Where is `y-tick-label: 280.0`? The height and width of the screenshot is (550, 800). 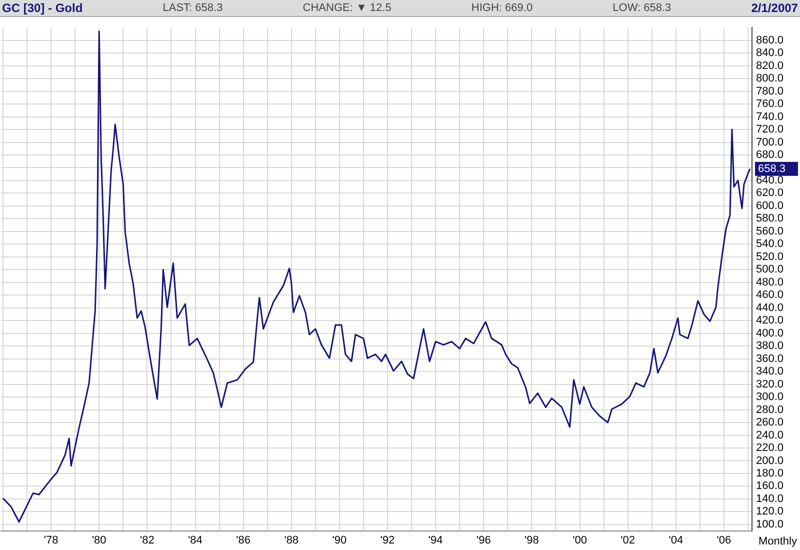
y-tick-label: 280.0 is located at coordinates (770, 410).